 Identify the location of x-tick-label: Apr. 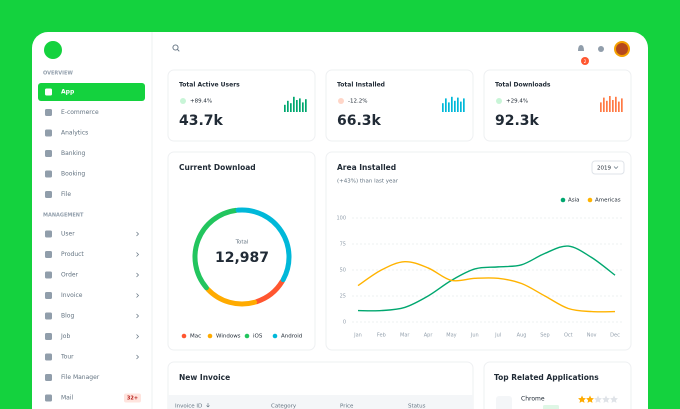
(429, 336).